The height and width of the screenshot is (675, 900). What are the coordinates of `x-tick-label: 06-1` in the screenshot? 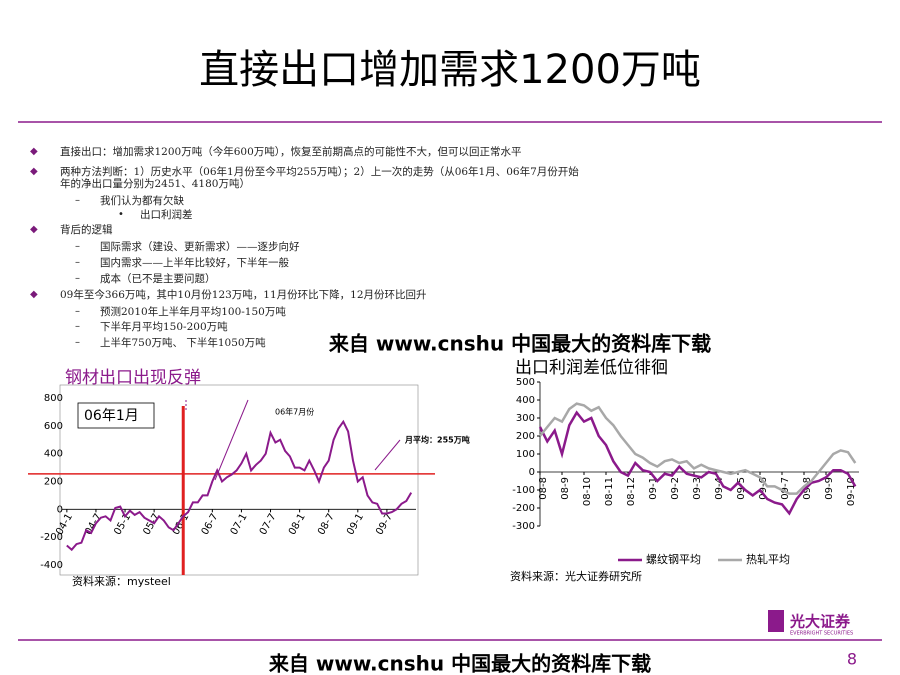 It's located at (181, 524).